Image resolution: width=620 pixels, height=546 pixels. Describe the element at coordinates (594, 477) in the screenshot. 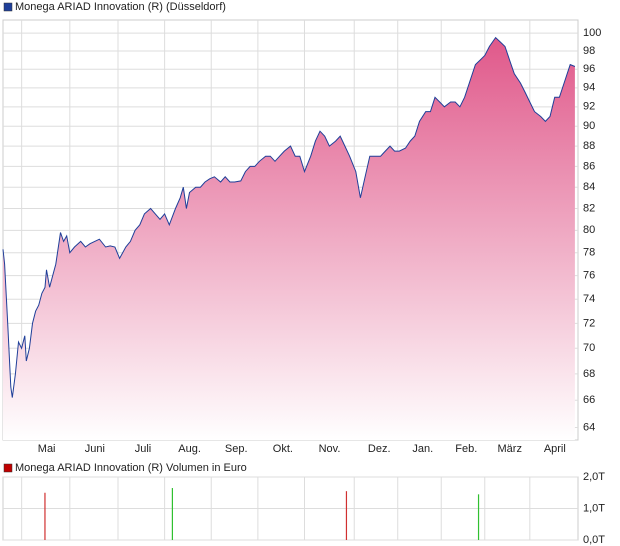

I see `y-tick-label: 2,0T` at that location.